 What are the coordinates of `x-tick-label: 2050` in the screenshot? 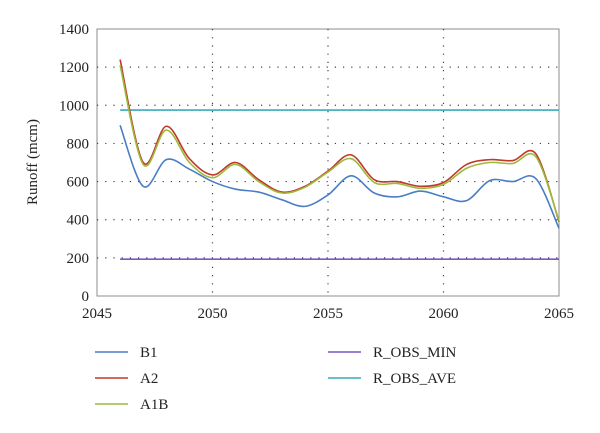 It's located at (213, 314).